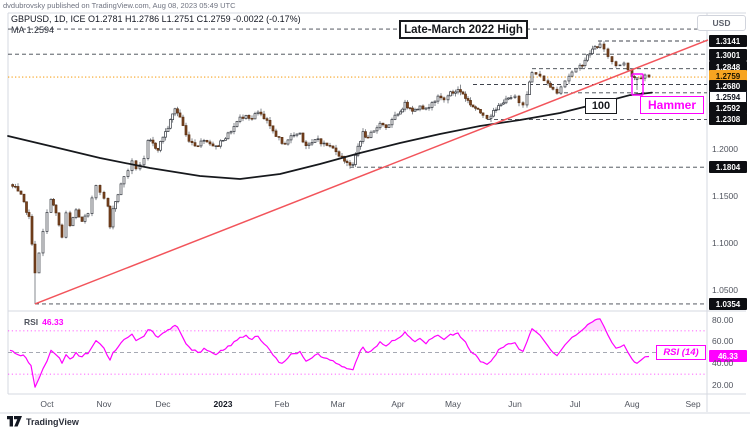  I want to click on price-axis-label: 1.1000, so click(725, 243).